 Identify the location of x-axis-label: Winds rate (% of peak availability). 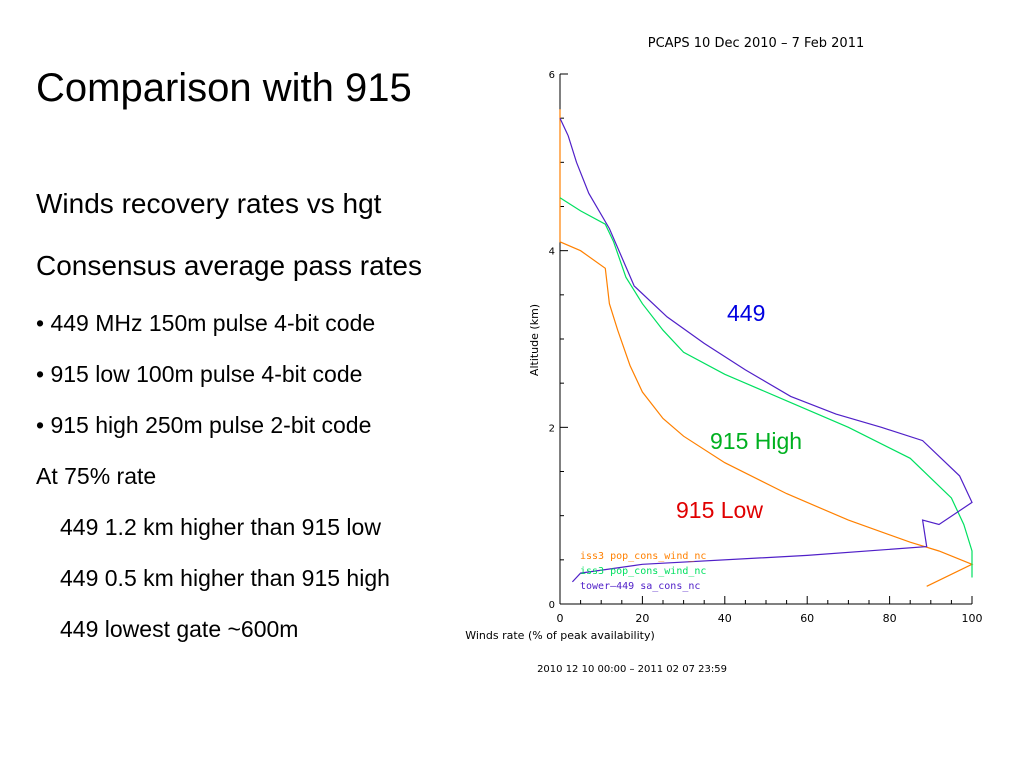
(560, 635).